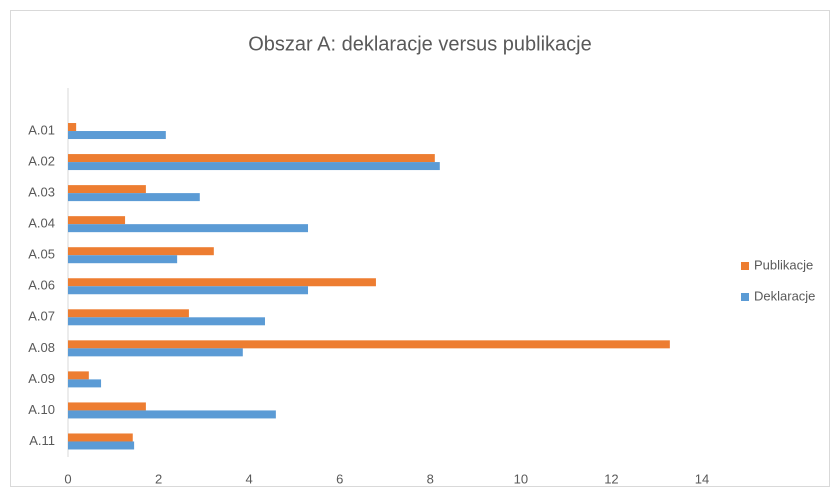  I want to click on x-tick-label: 8, so click(430, 478).